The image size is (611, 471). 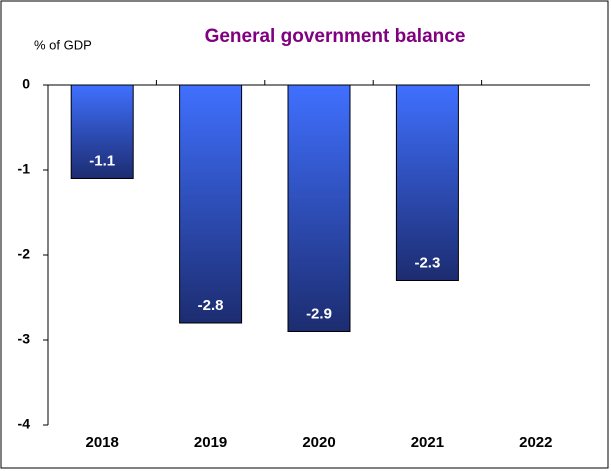 What do you see at coordinates (210, 442) in the screenshot?
I see `x-tick-label: 2019` at bounding box center [210, 442].